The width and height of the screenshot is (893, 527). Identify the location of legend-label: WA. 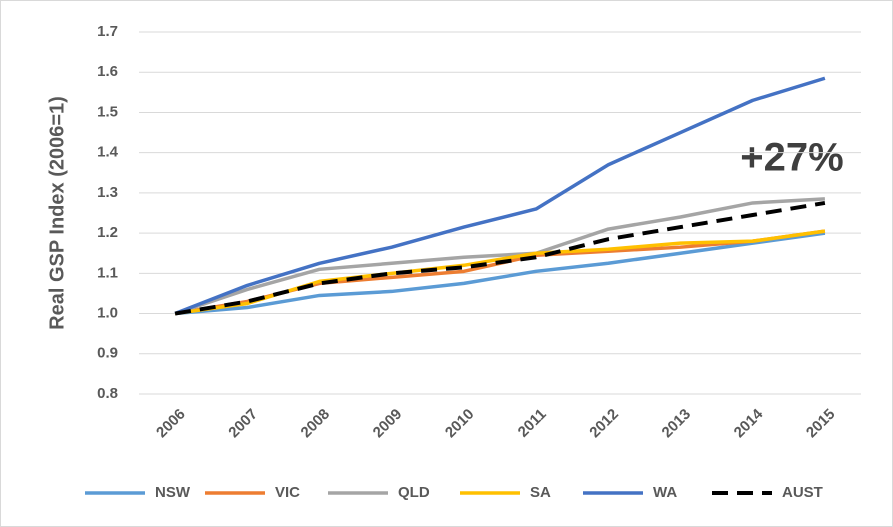
(665, 492).